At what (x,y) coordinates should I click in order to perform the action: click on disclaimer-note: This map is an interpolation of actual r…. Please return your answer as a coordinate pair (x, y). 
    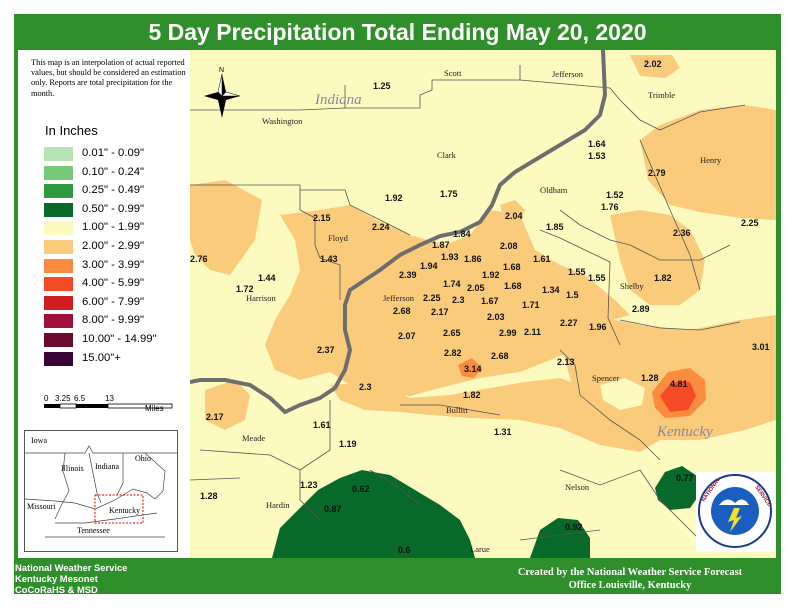
    Looking at the image, I should click on (108, 78).